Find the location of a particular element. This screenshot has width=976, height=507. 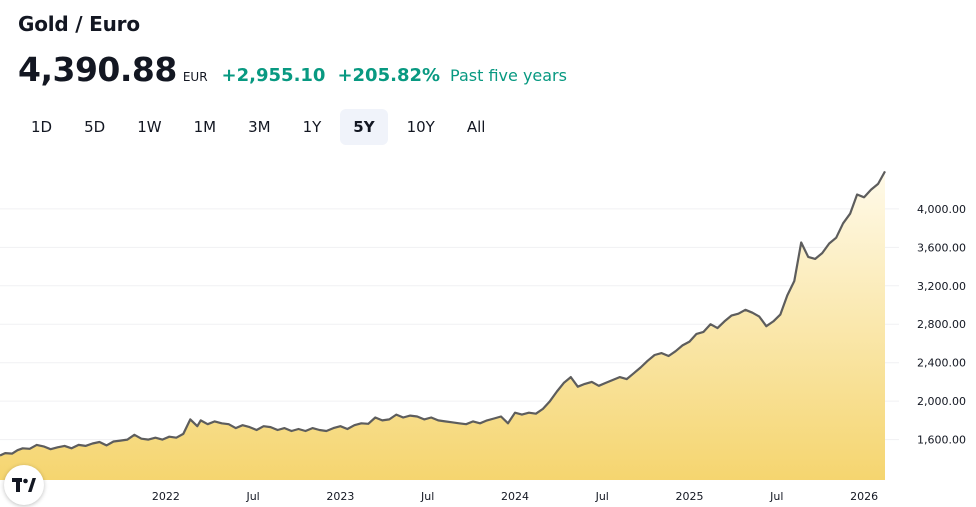

x-tick-label: 2024 is located at coordinates (515, 496).